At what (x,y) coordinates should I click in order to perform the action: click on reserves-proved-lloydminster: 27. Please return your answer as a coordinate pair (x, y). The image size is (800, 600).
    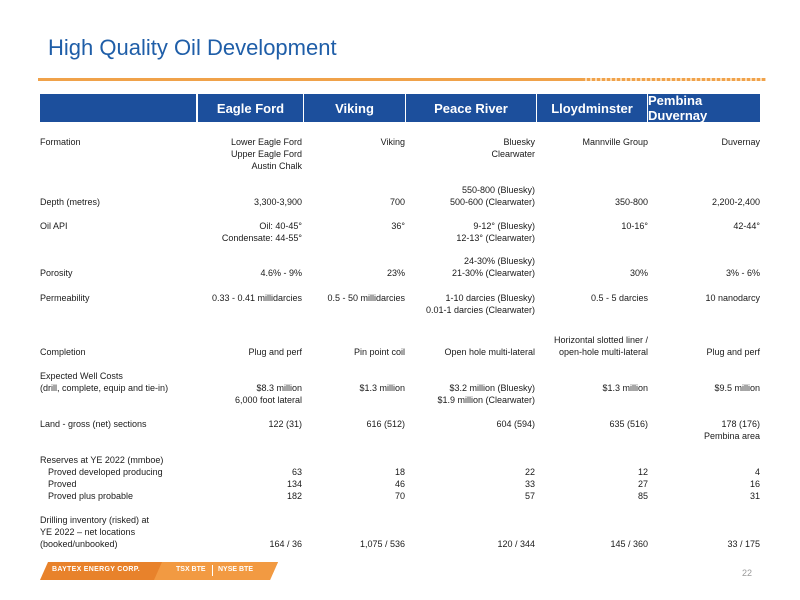
    Looking at the image, I should click on (642, 484).